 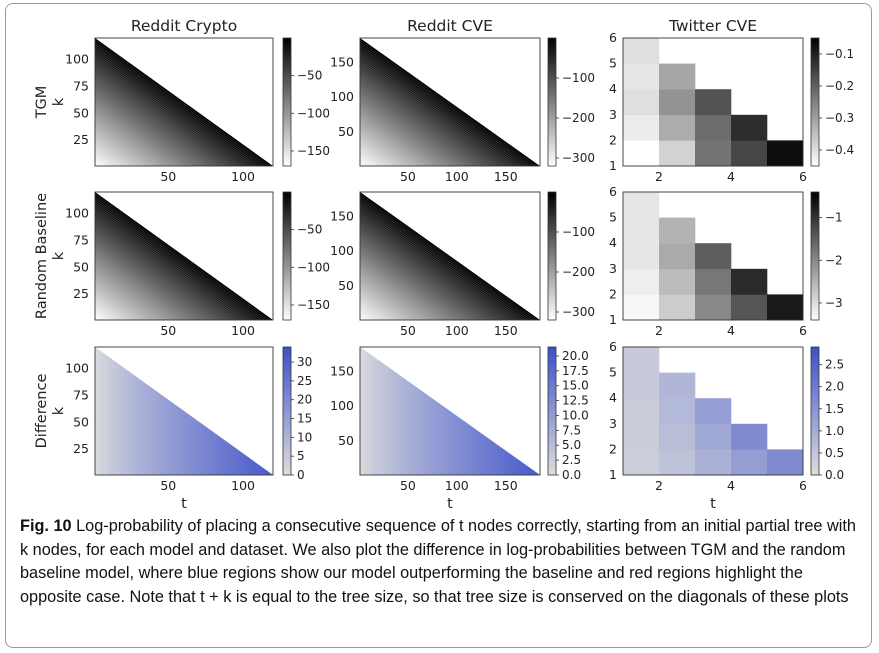 What do you see at coordinates (815, 256) in the screenshot?
I see `colorbar` at bounding box center [815, 256].